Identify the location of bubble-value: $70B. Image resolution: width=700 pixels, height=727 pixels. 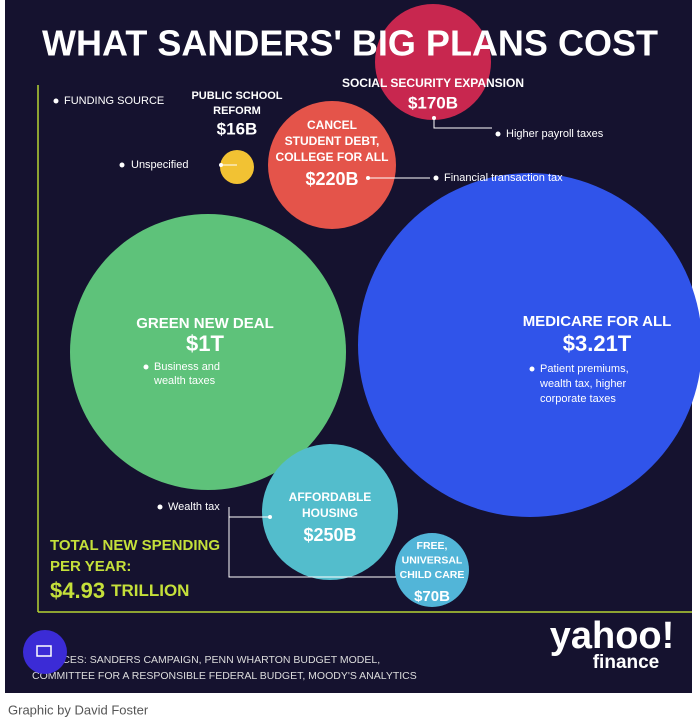
(432, 596).